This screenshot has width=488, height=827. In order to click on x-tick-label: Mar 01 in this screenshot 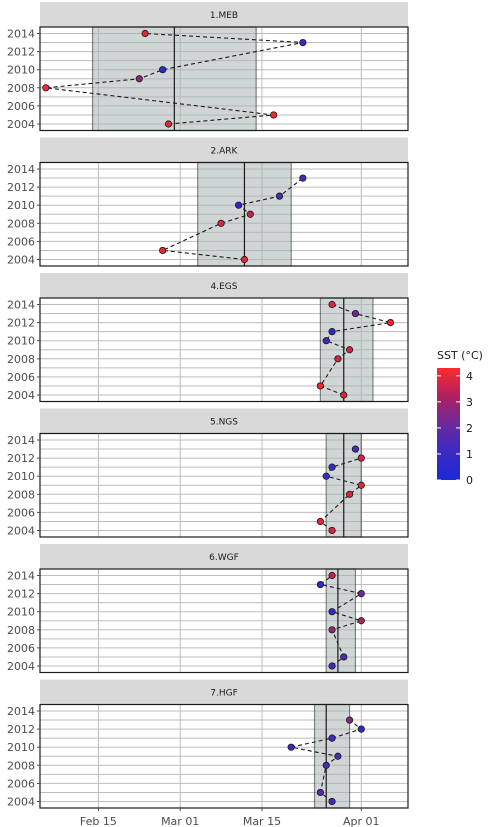, I will do `click(180, 821)`.